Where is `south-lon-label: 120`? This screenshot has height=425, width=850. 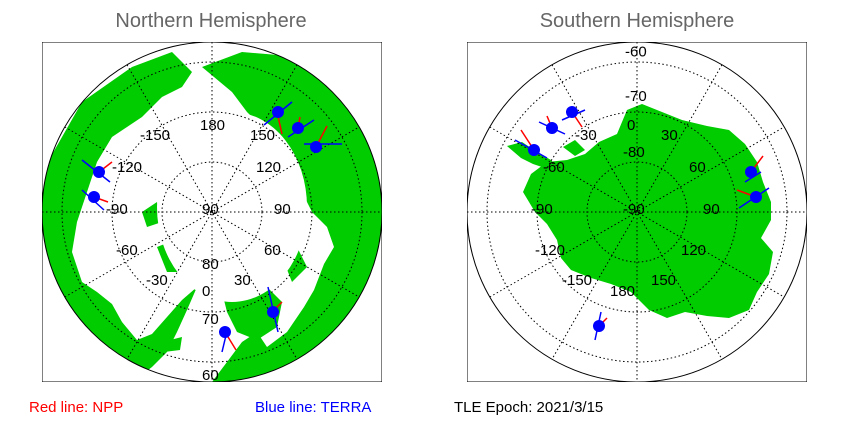 south-lon-label: 120 is located at coordinates (693, 250).